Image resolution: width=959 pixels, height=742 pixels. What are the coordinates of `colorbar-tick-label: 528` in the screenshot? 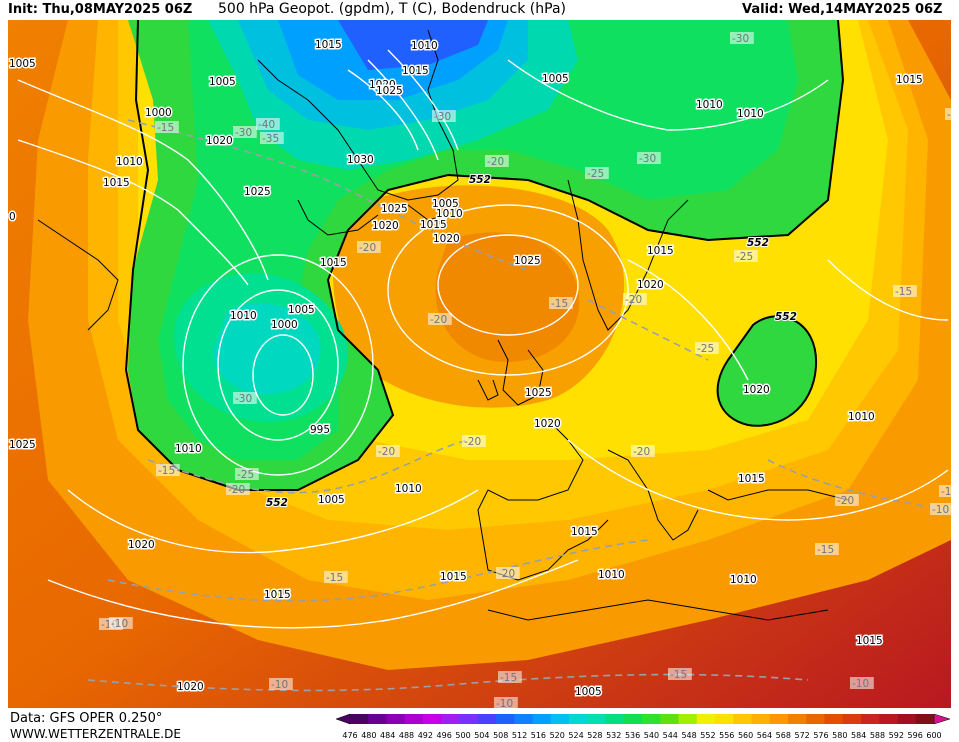 It's located at (594, 735).